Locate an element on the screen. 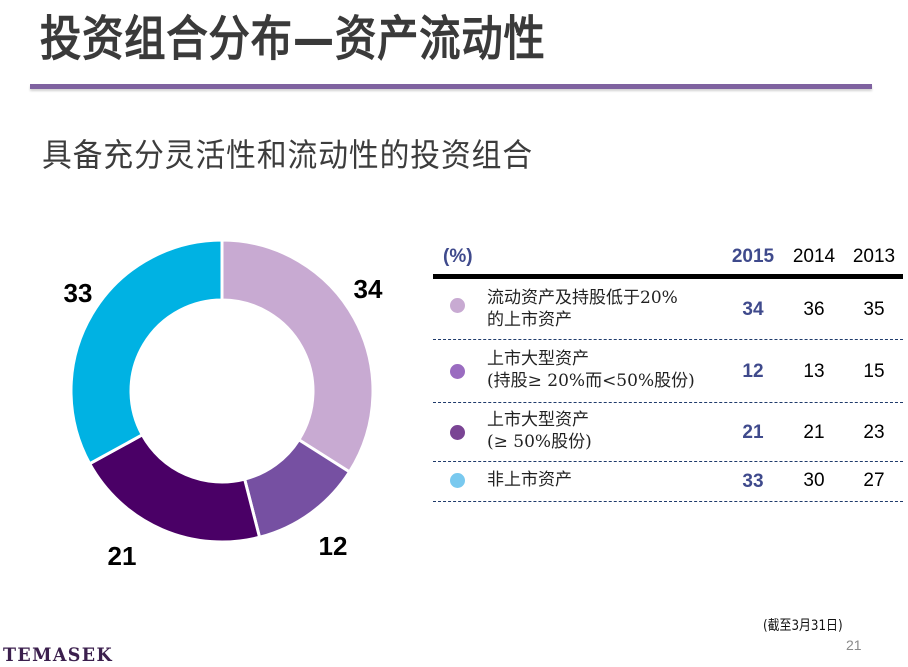 The height and width of the screenshot is (667, 908). value-2015: 34 is located at coordinates (753, 309).